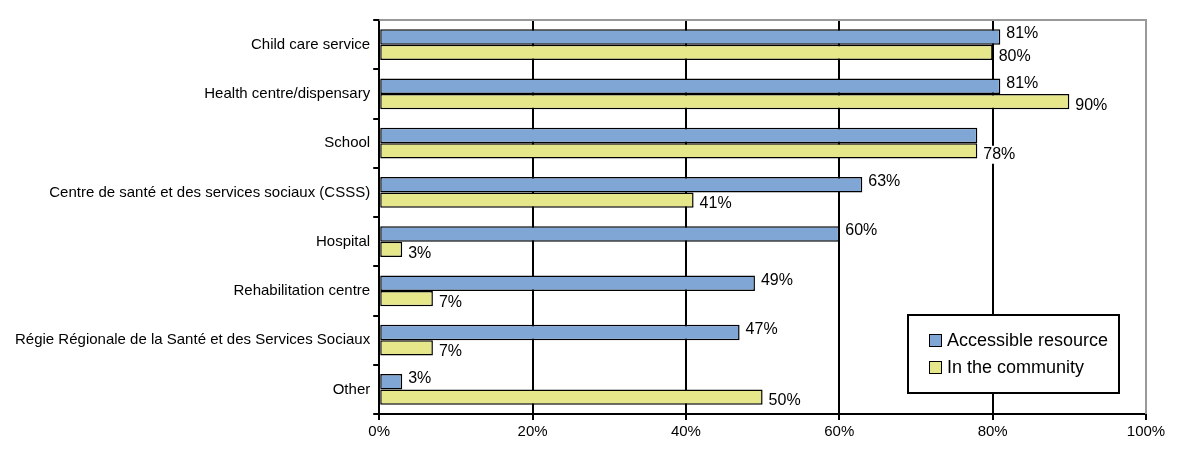 This screenshot has width=1199, height=452. I want to click on data-label: 80%, so click(1014, 55).